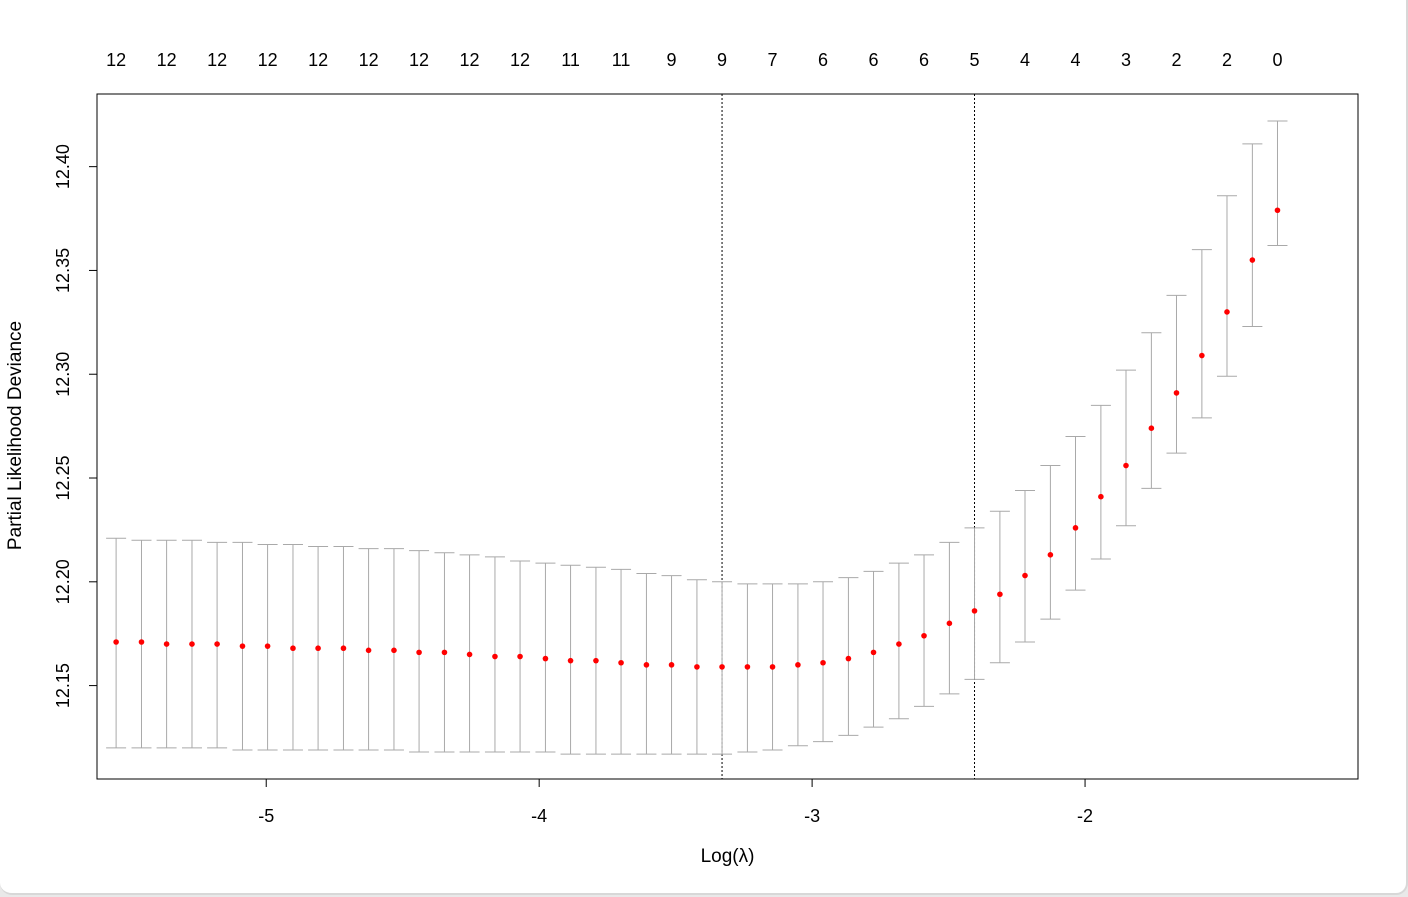 The image size is (1408, 897). Describe the element at coordinates (1126, 60) in the screenshot. I see `top-axis-label: 3` at that location.